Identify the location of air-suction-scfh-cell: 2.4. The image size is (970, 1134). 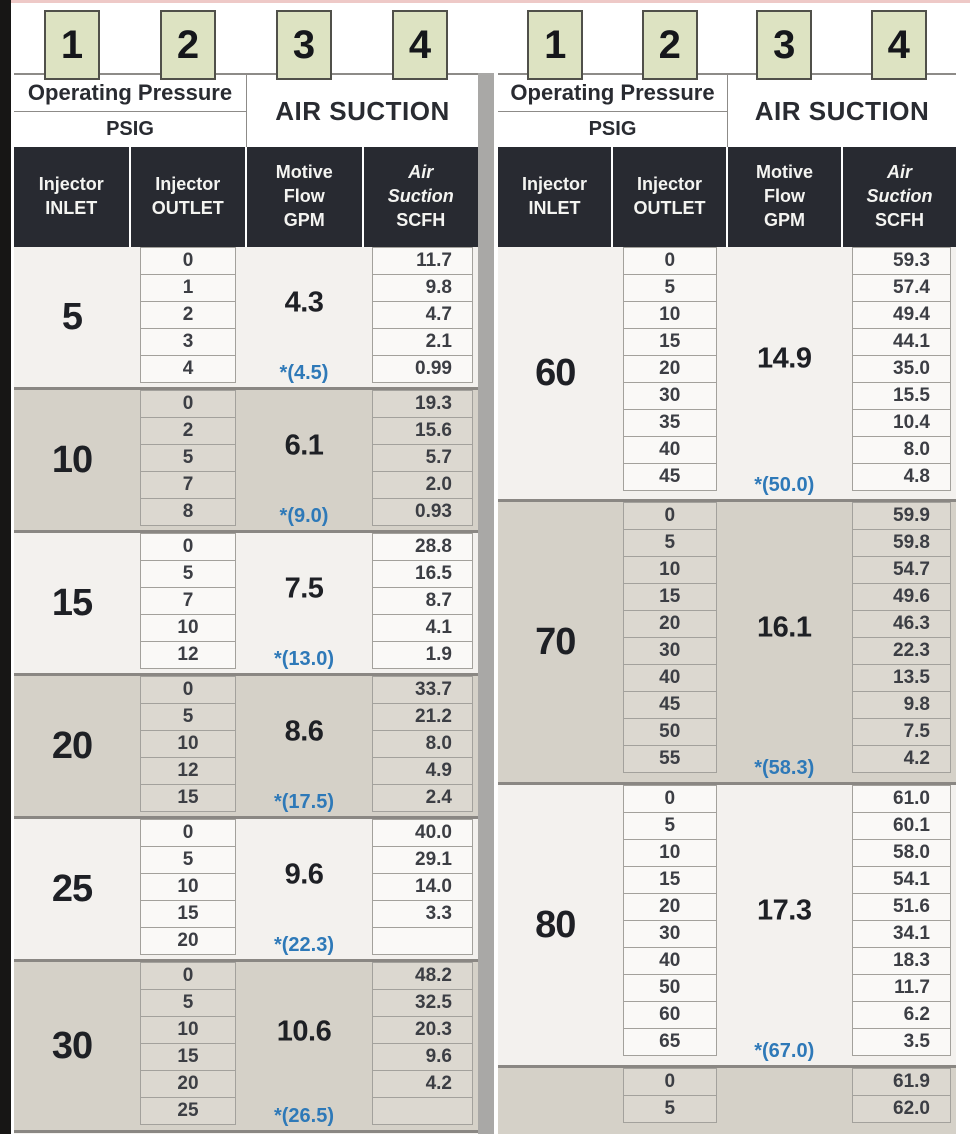
(422, 798).